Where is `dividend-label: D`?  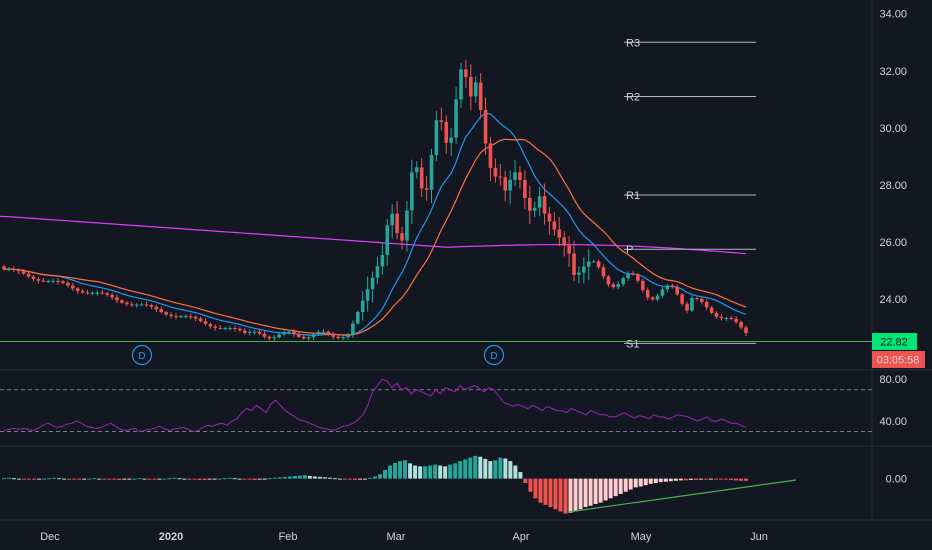
dividend-label: D is located at coordinates (493, 356).